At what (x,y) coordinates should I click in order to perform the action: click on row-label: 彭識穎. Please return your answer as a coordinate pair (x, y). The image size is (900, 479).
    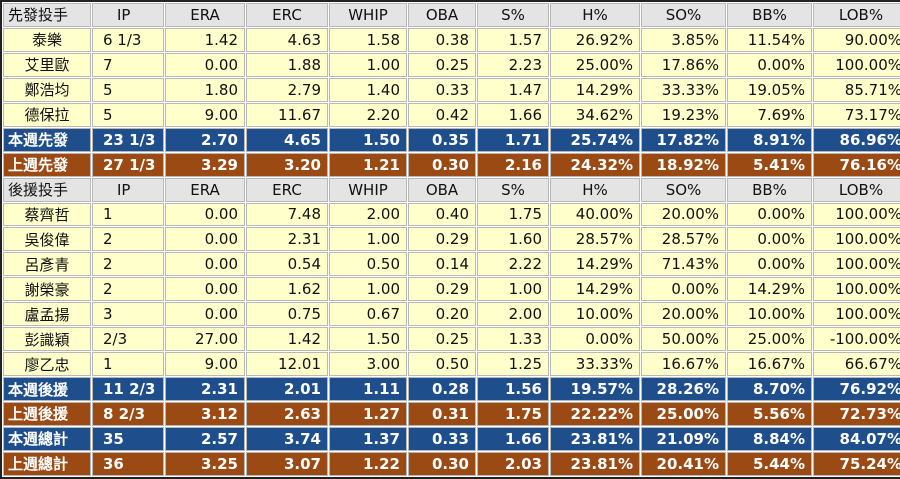
    Looking at the image, I should click on (47, 339).